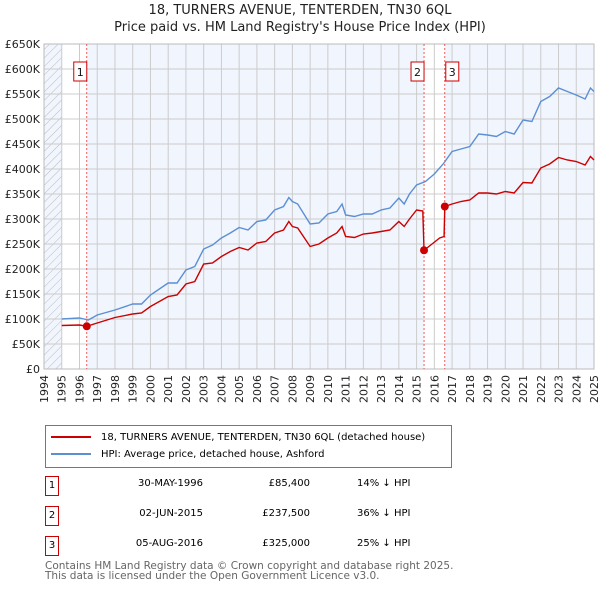  What do you see at coordinates (594, 389) in the screenshot?
I see `x-tick-label: 2025` at bounding box center [594, 389].